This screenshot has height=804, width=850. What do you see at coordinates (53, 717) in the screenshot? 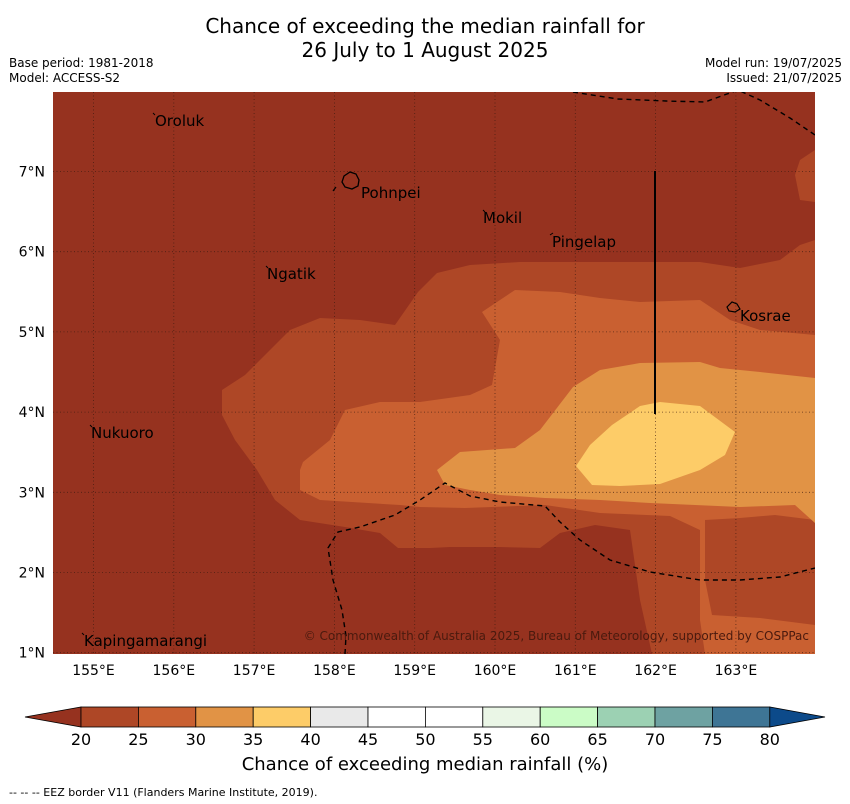
I see `colorbar-under-arrow` at bounding box center [53, 717].